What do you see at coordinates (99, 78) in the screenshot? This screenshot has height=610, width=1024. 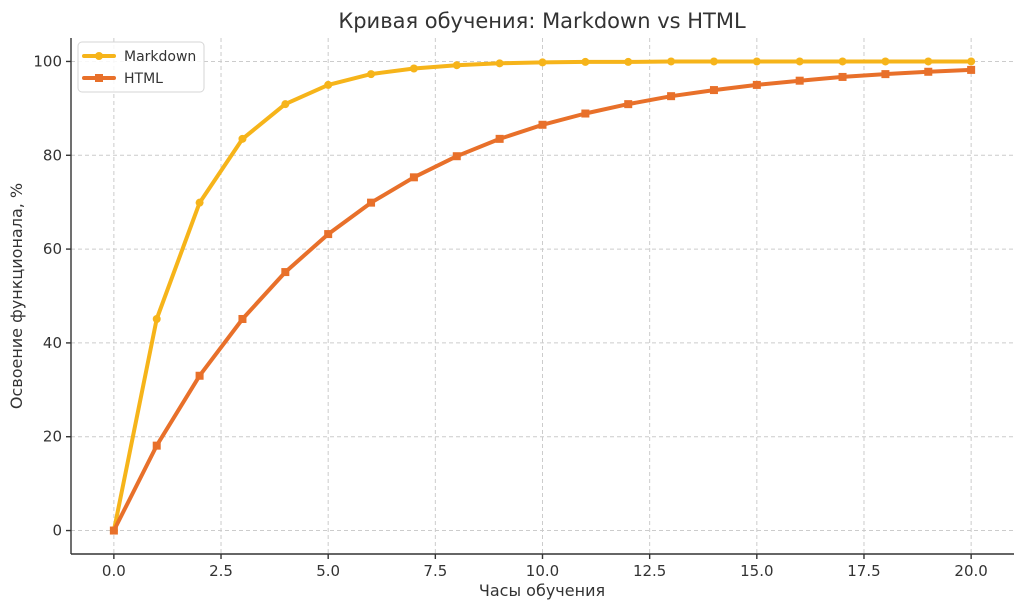 I see `legend-marker-html` at bounding box center [99, 78].